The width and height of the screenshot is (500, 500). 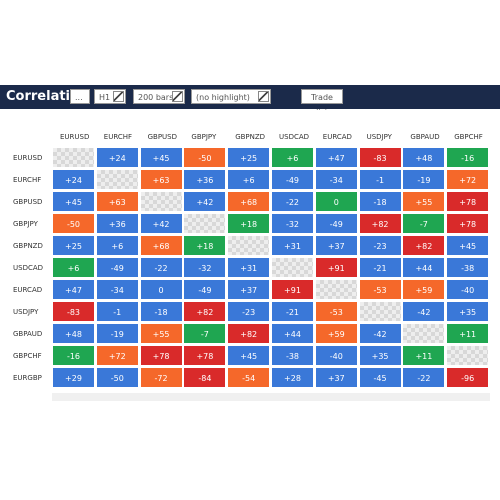 I want to click on correlation-cell: +72, so click(x=468, y=179).